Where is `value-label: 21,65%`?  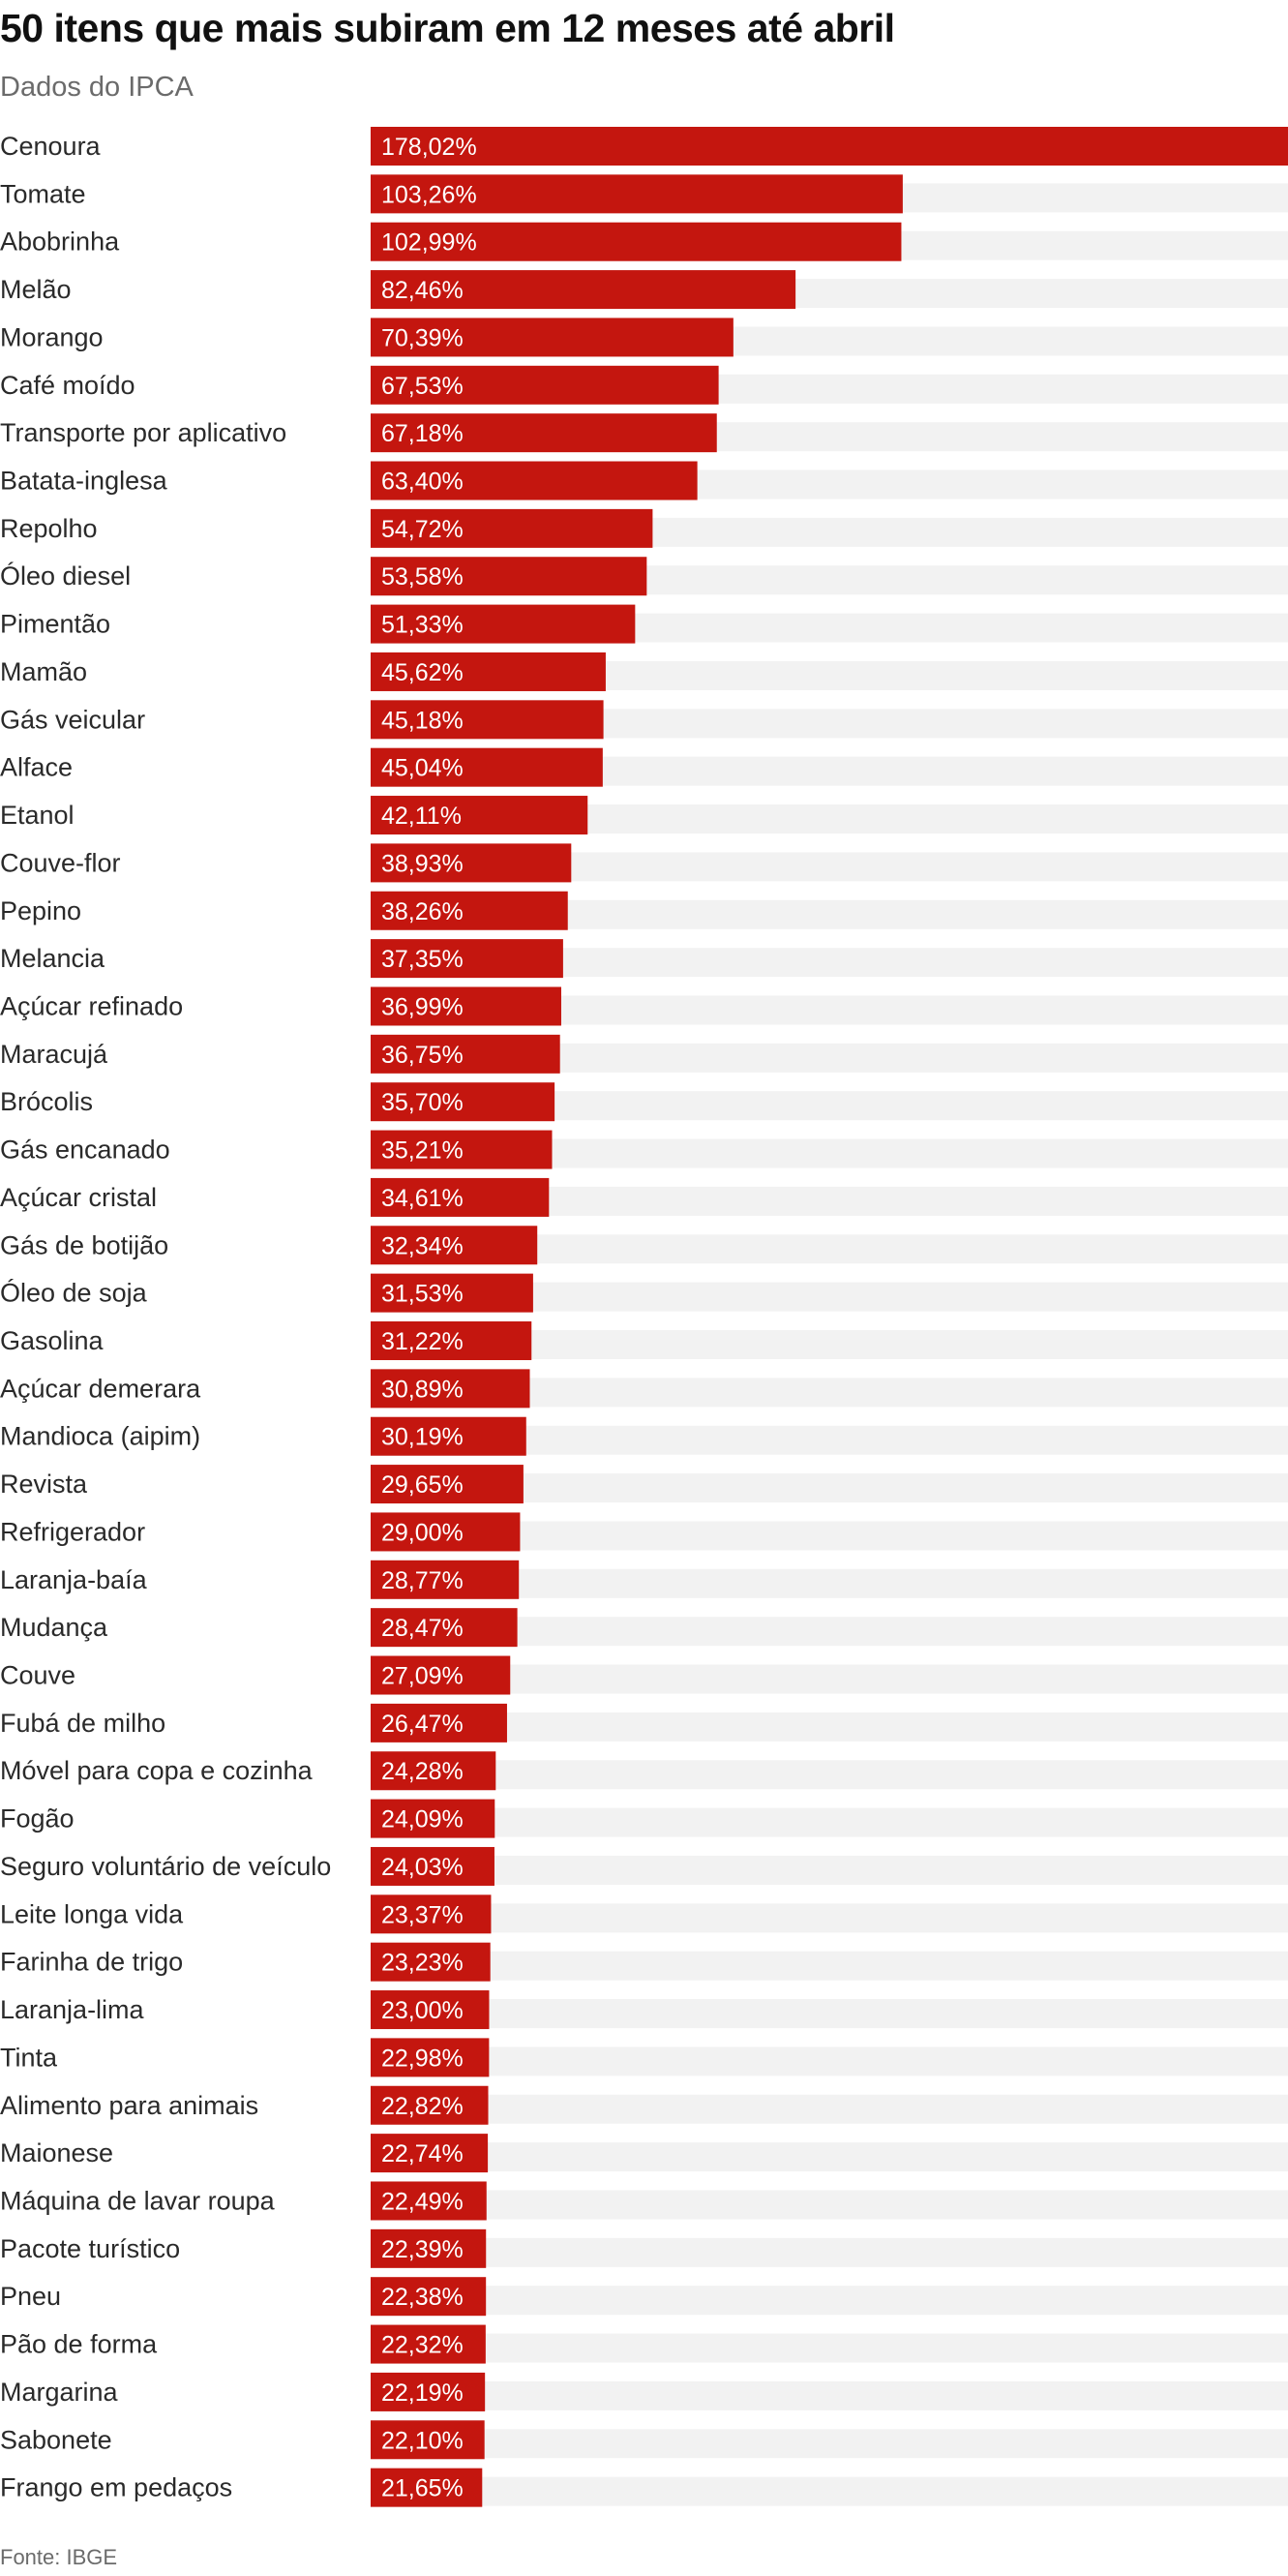
value-label: 21,65% is located at coordinates (422, 2488).